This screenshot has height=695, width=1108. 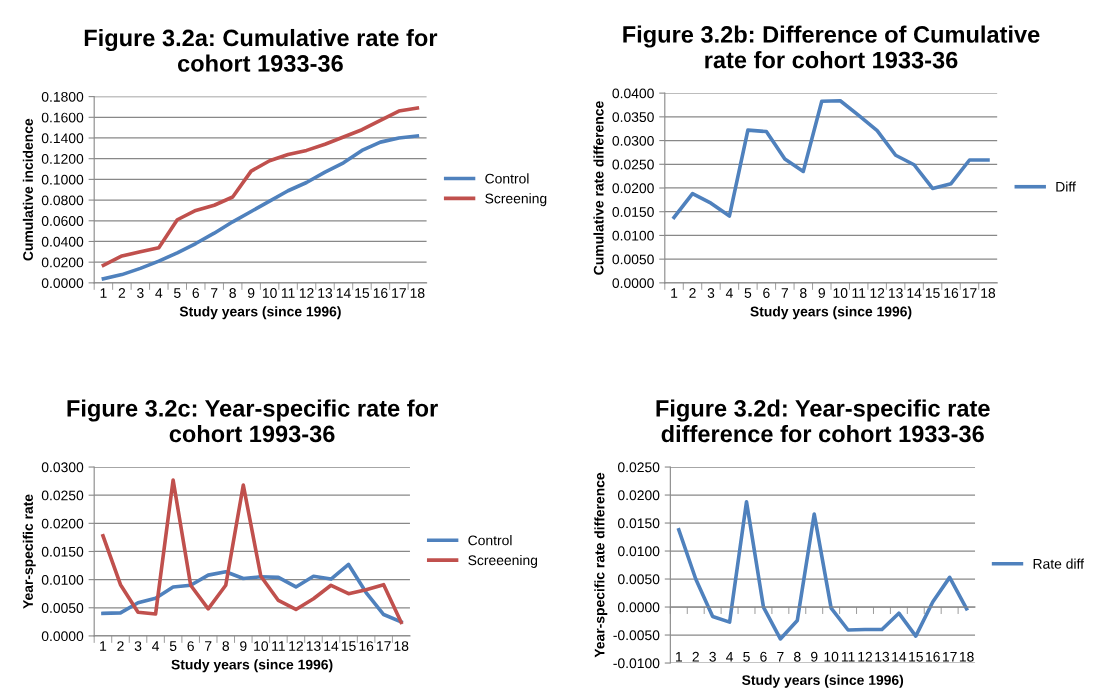 I want to click on y-tick-label: 0.0150, so click(x=638, y=523).